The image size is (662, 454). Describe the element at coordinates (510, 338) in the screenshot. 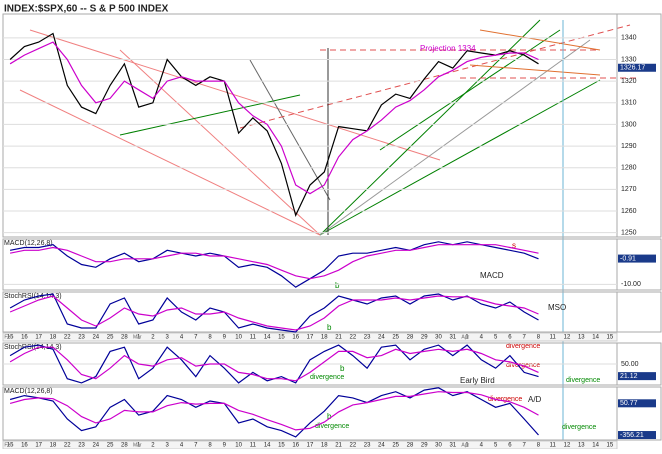

I see `x-tick-label: 6` at that location.